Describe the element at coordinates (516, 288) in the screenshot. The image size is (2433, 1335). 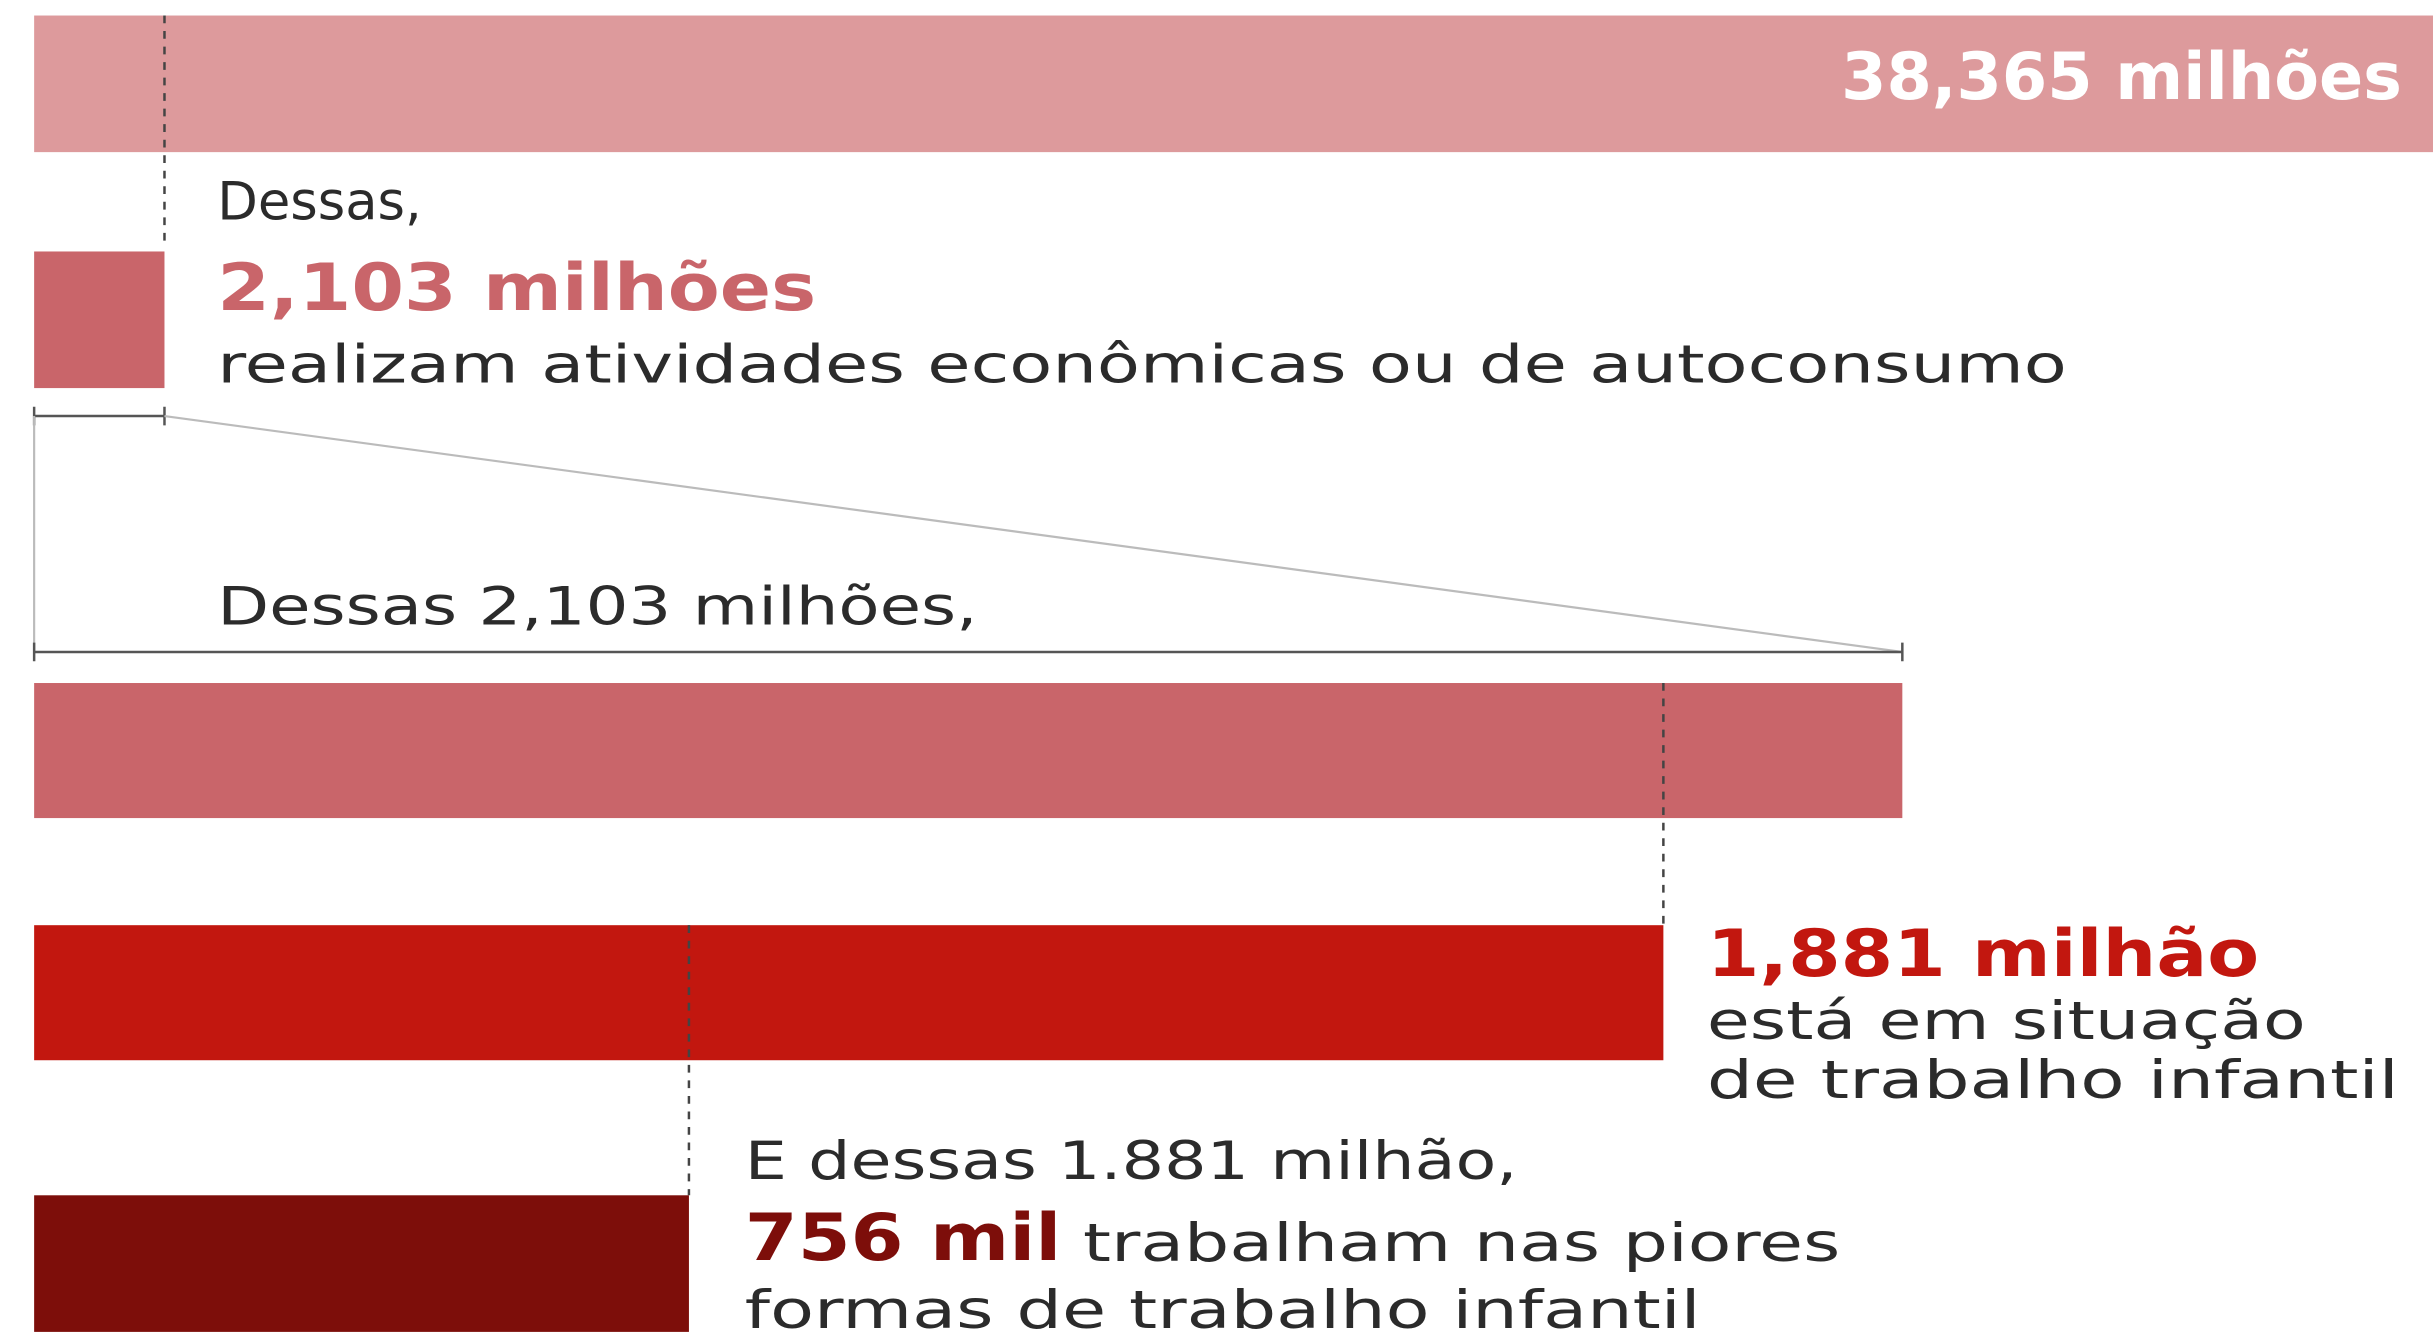
I see `step1-value: 2,103 milhões` at that location.